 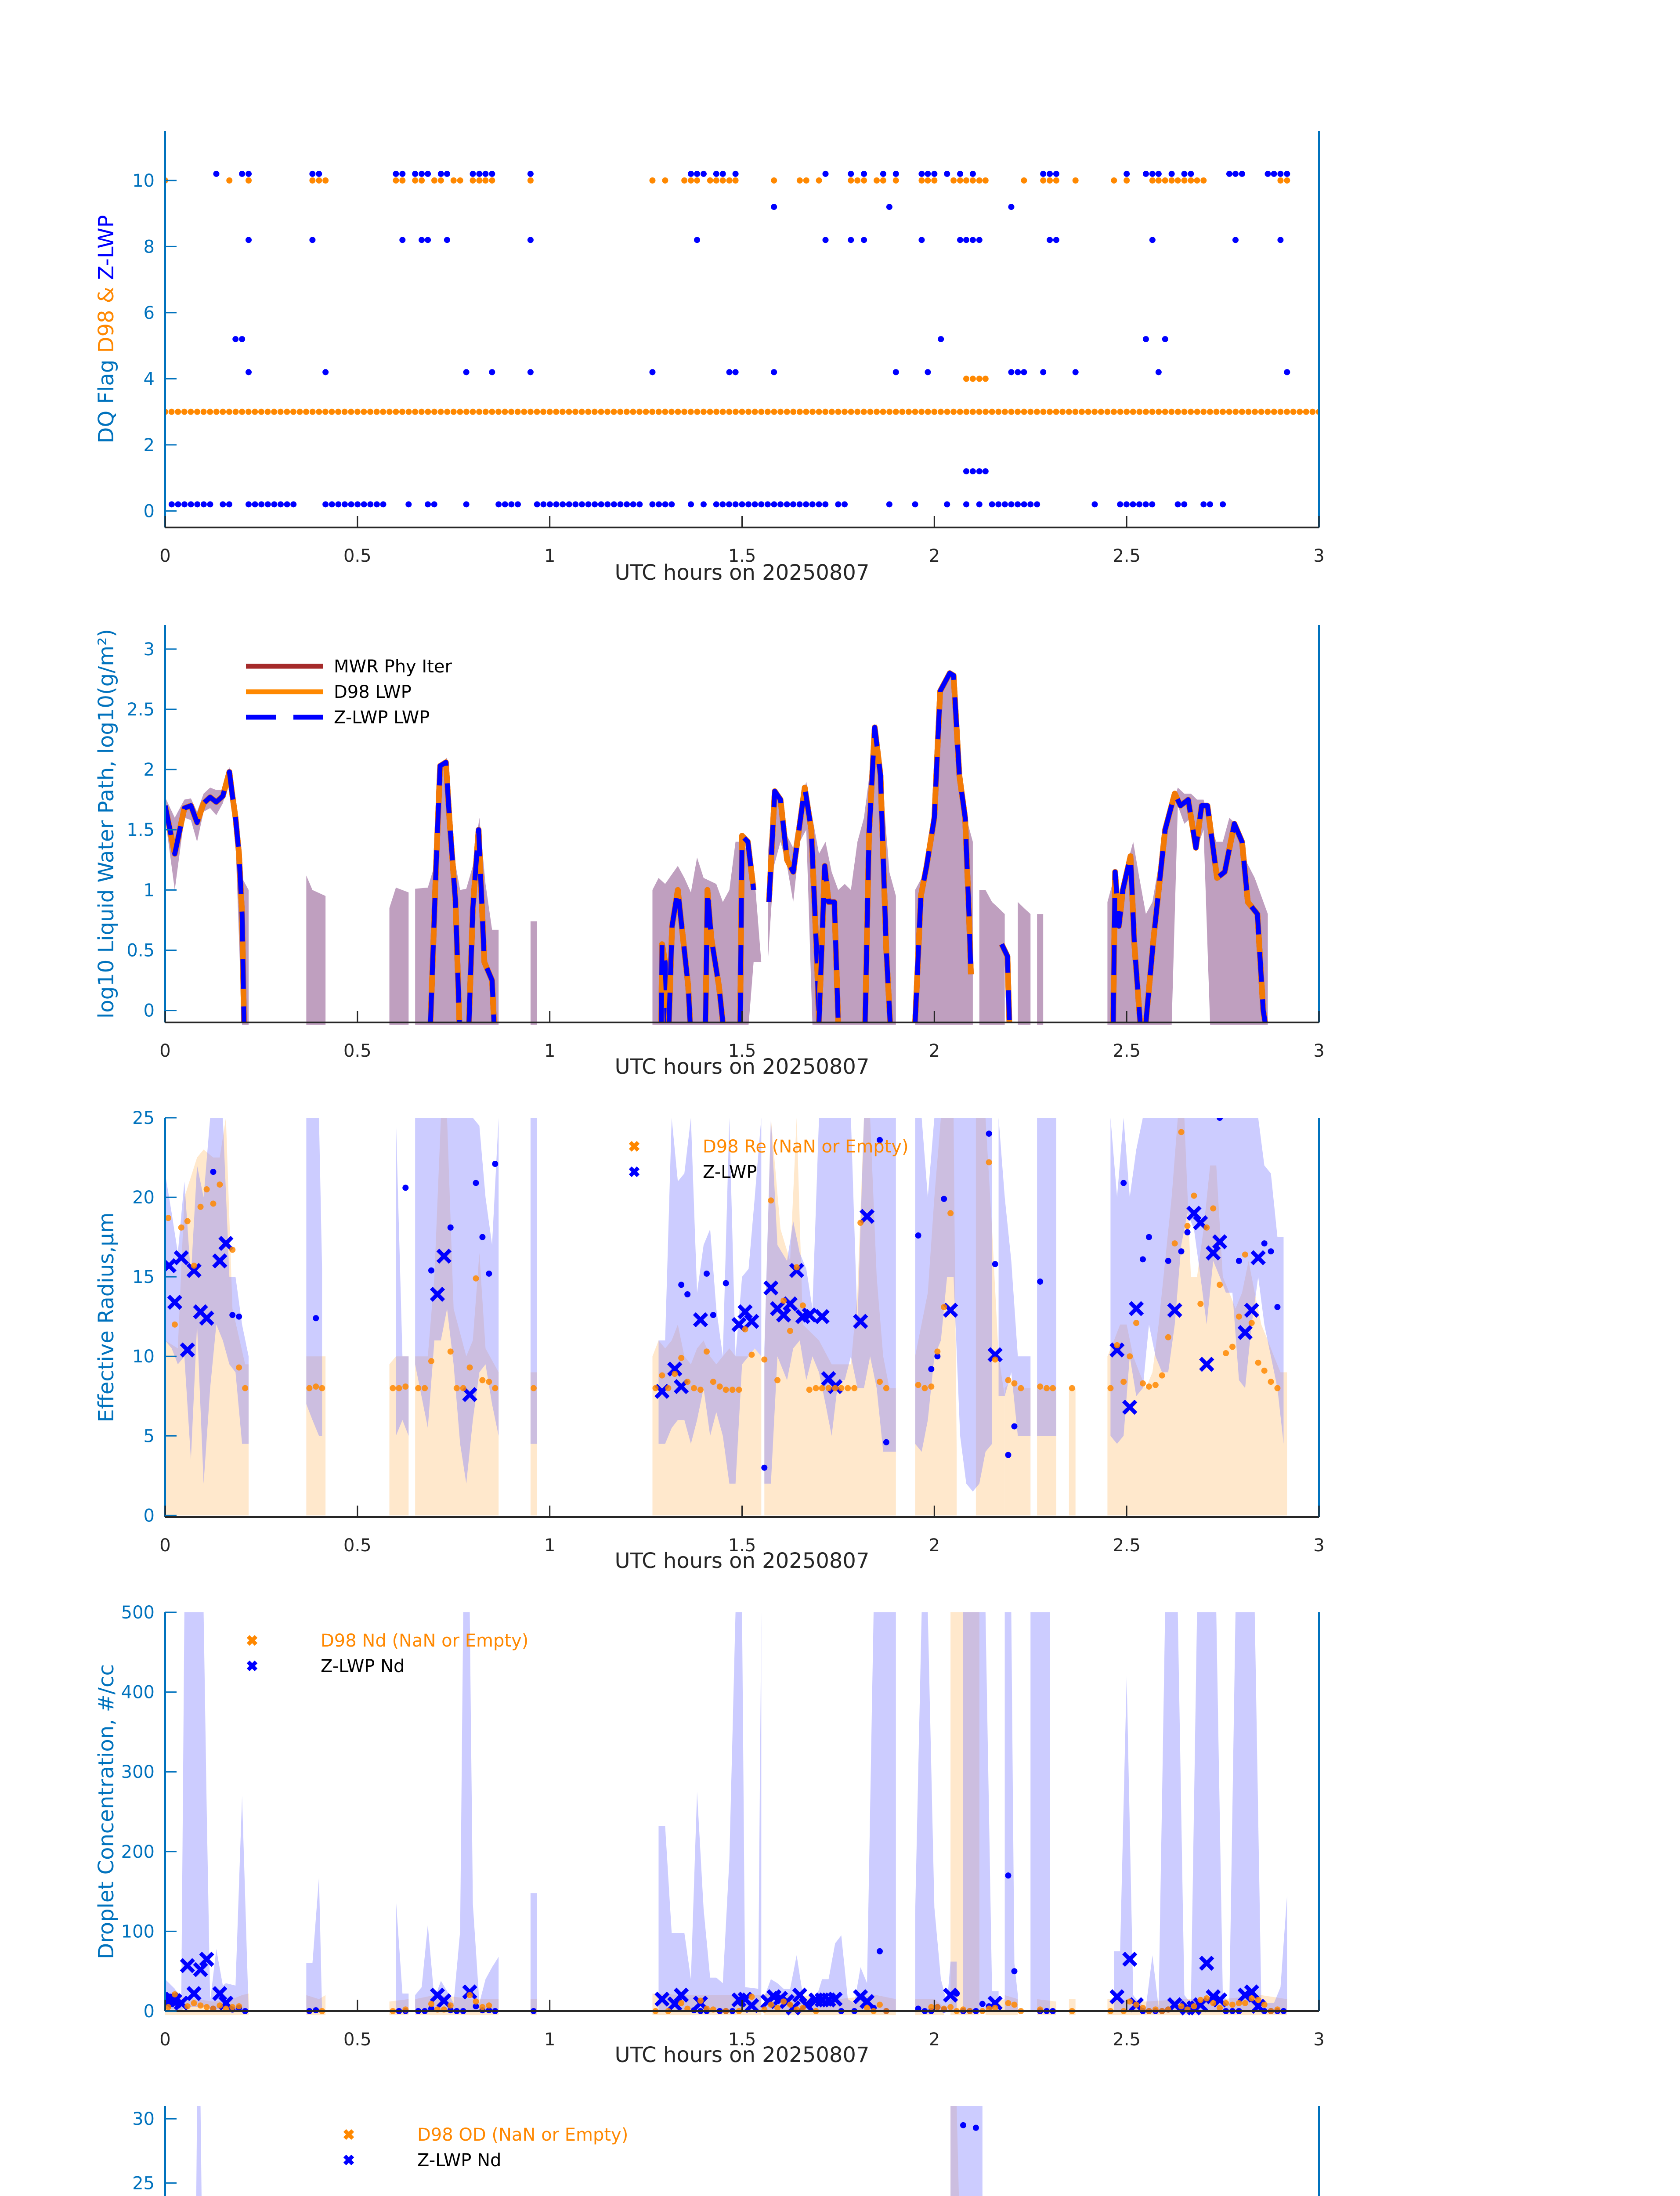 What do you see at coordinates (387, 1653) in the screenshot?
I see `legend: D98 Nd (NaN or Empty) Z-LWP Nd` at bounding box center [387, 1653].